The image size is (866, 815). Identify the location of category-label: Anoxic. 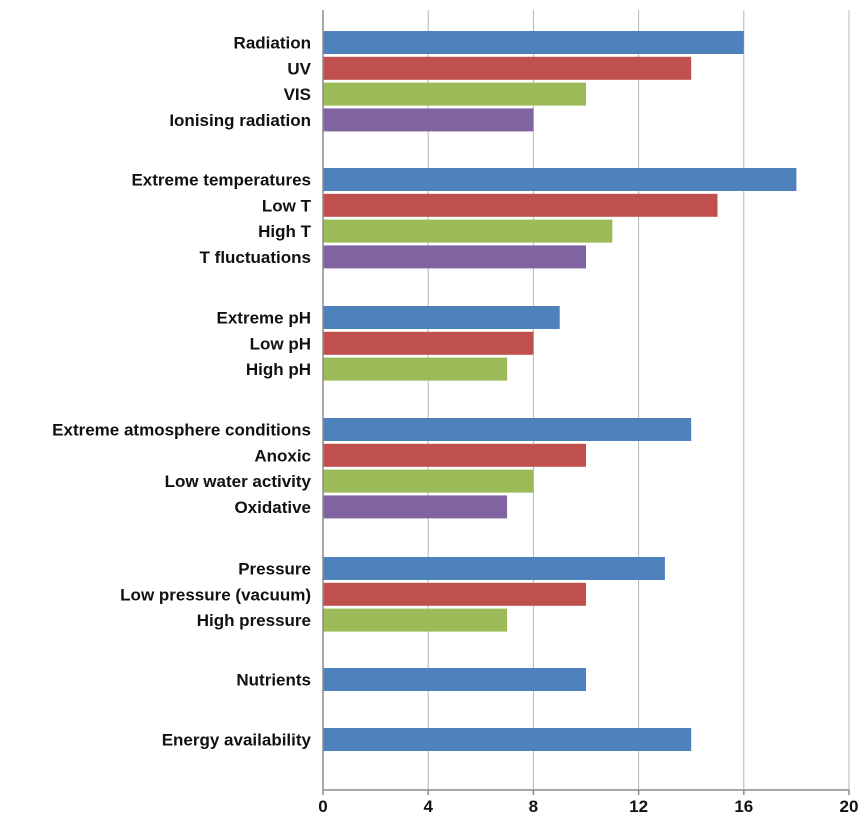
(282, 455).